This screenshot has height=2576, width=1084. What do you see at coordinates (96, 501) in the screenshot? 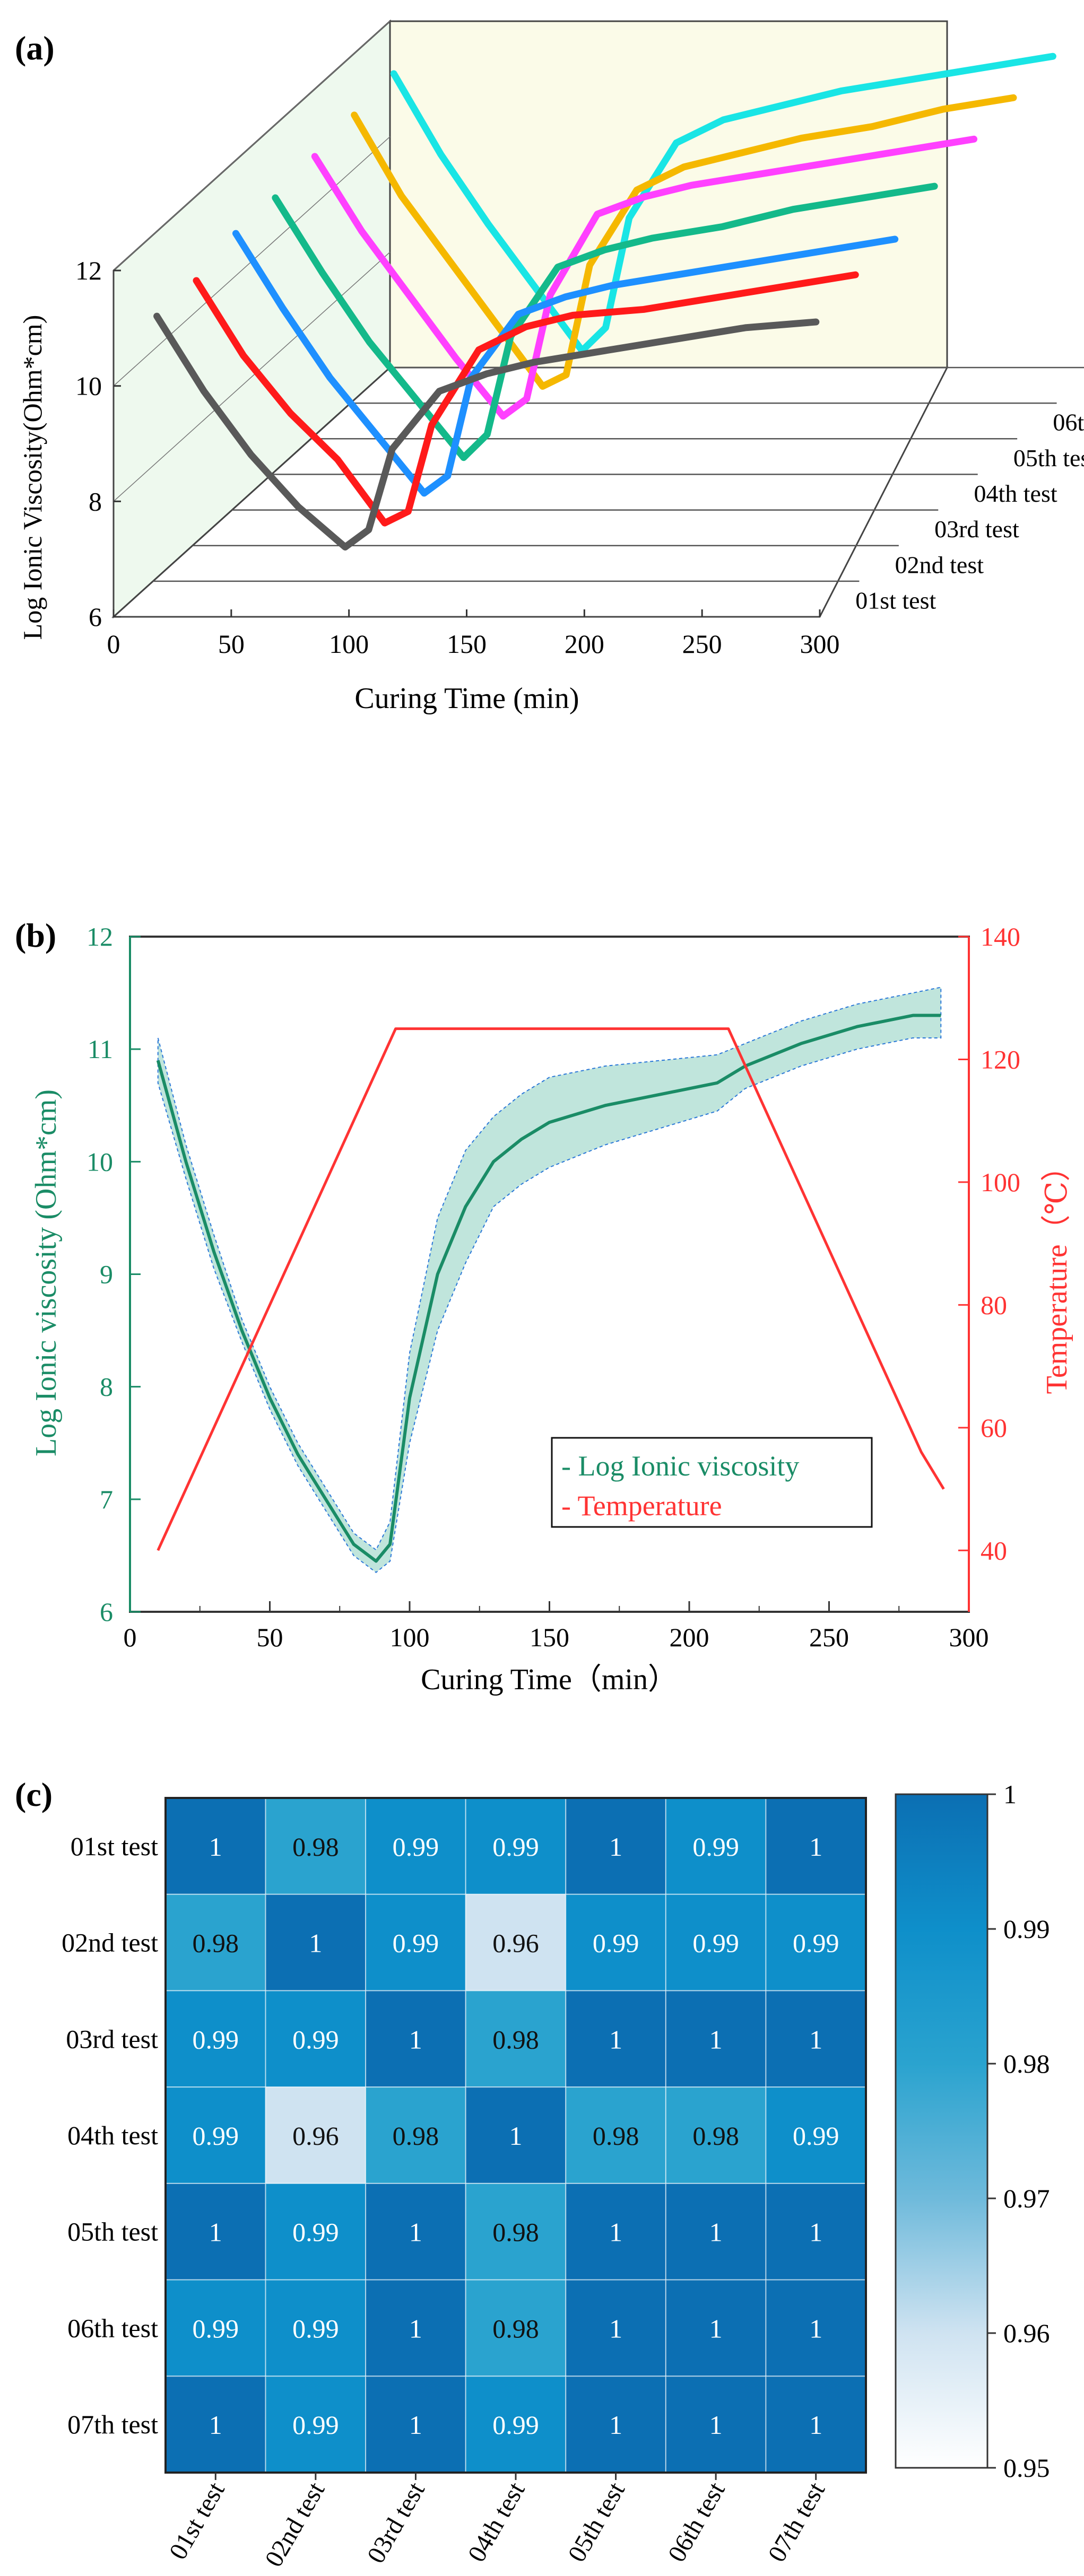
I see `y-tick-label: 8` at bounding box center [96, 501].